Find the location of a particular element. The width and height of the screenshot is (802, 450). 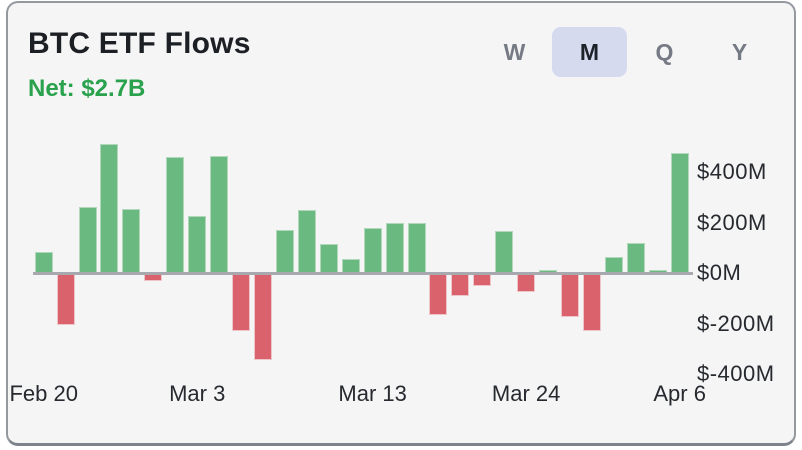

zero-axis-line is located at coordinates (363, 273).